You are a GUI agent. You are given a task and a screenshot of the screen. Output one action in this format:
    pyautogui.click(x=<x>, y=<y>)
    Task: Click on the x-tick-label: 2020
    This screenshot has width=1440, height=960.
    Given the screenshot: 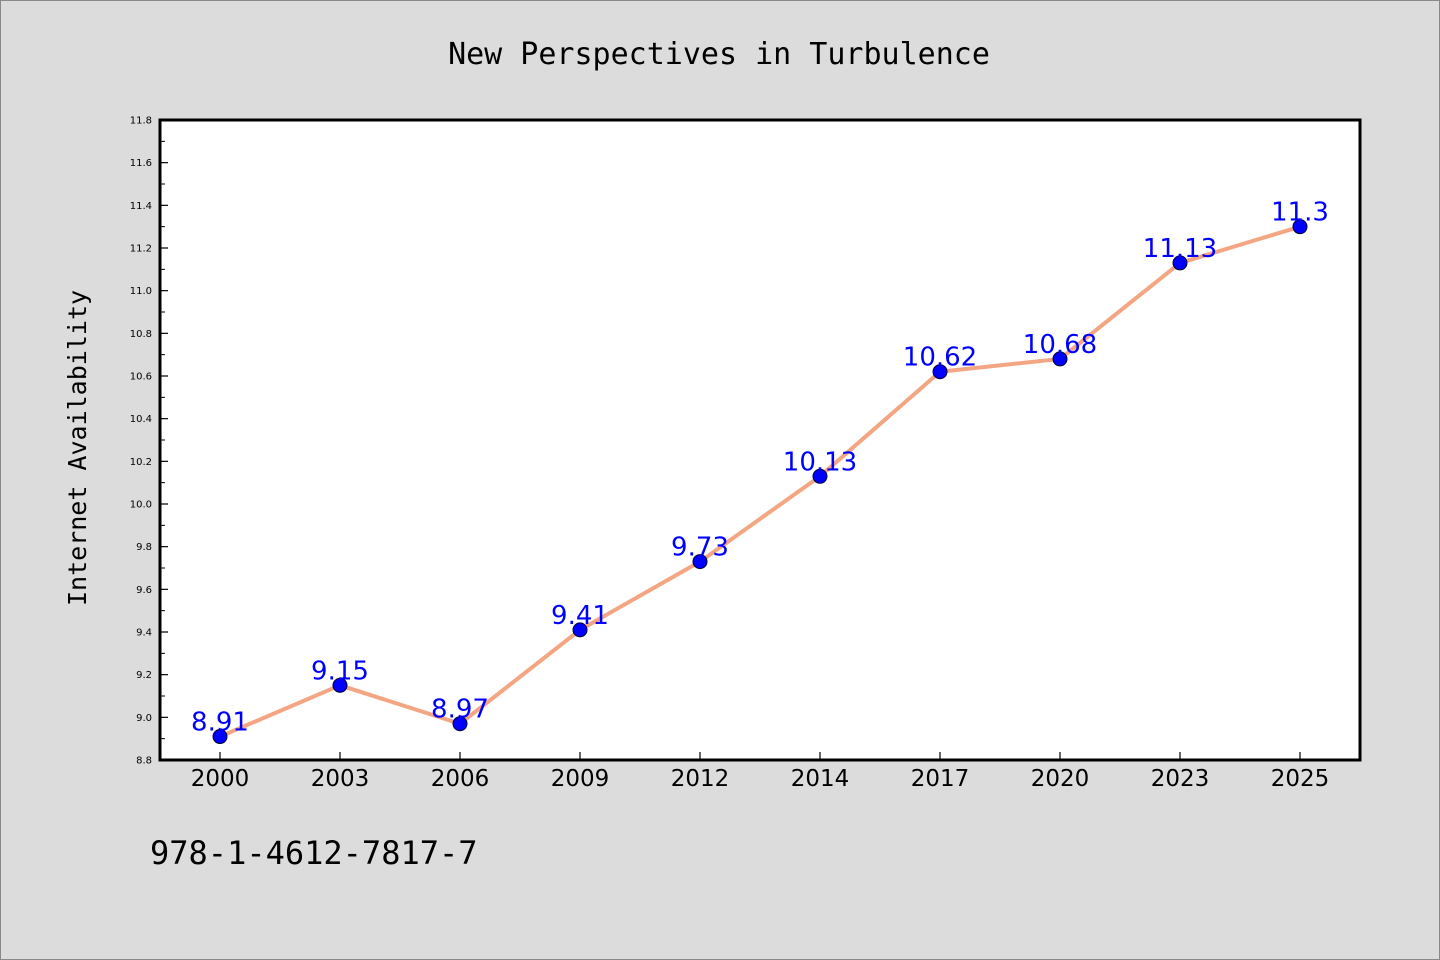 What is the action you would take?
    pyautogui.click(x=1060, y=779)
    